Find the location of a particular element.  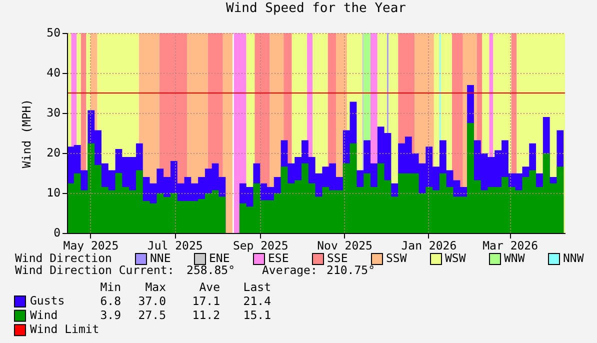

legend-label: SSE is located at coordinates (337, 258).